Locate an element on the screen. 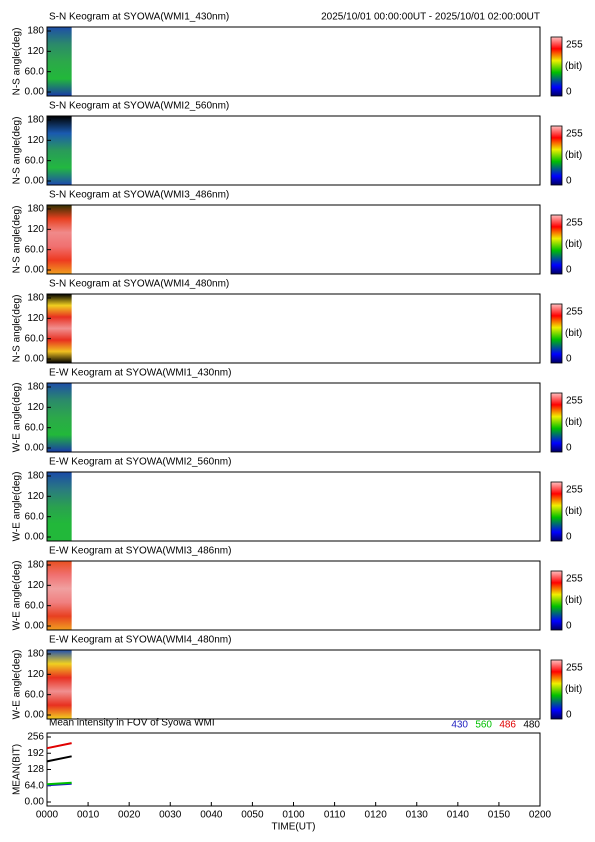  x-tick-label: 0050 is located at coordinates (252, 815).